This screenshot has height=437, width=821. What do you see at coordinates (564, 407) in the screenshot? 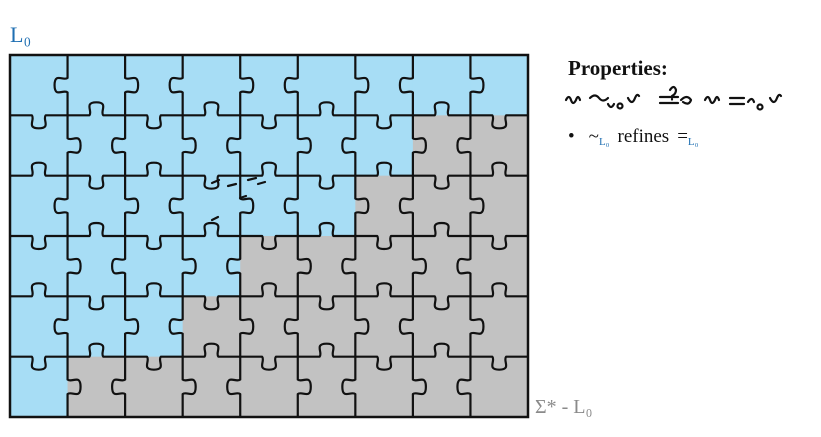
I see `complement-label: Σ* - L₀` at bounding box center [564, 407].